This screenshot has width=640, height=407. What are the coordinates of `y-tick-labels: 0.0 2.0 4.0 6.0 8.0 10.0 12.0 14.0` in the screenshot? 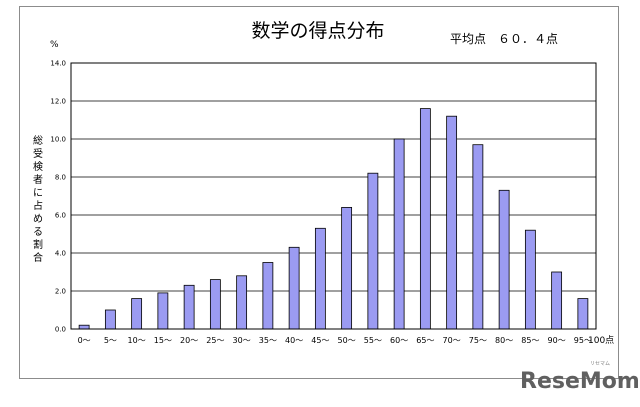 It's located at (58, 197).